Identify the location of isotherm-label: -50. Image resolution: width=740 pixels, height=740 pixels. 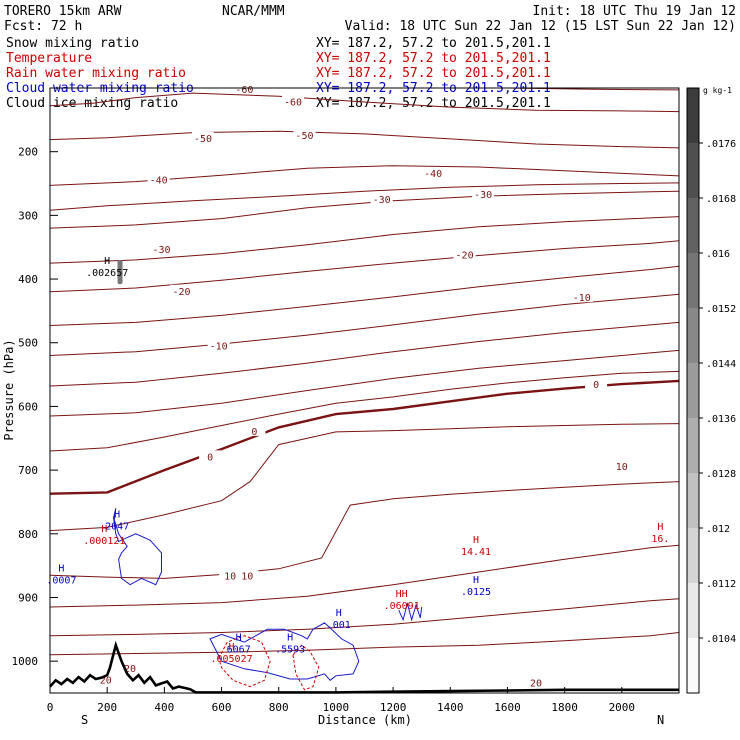
(304, 136).